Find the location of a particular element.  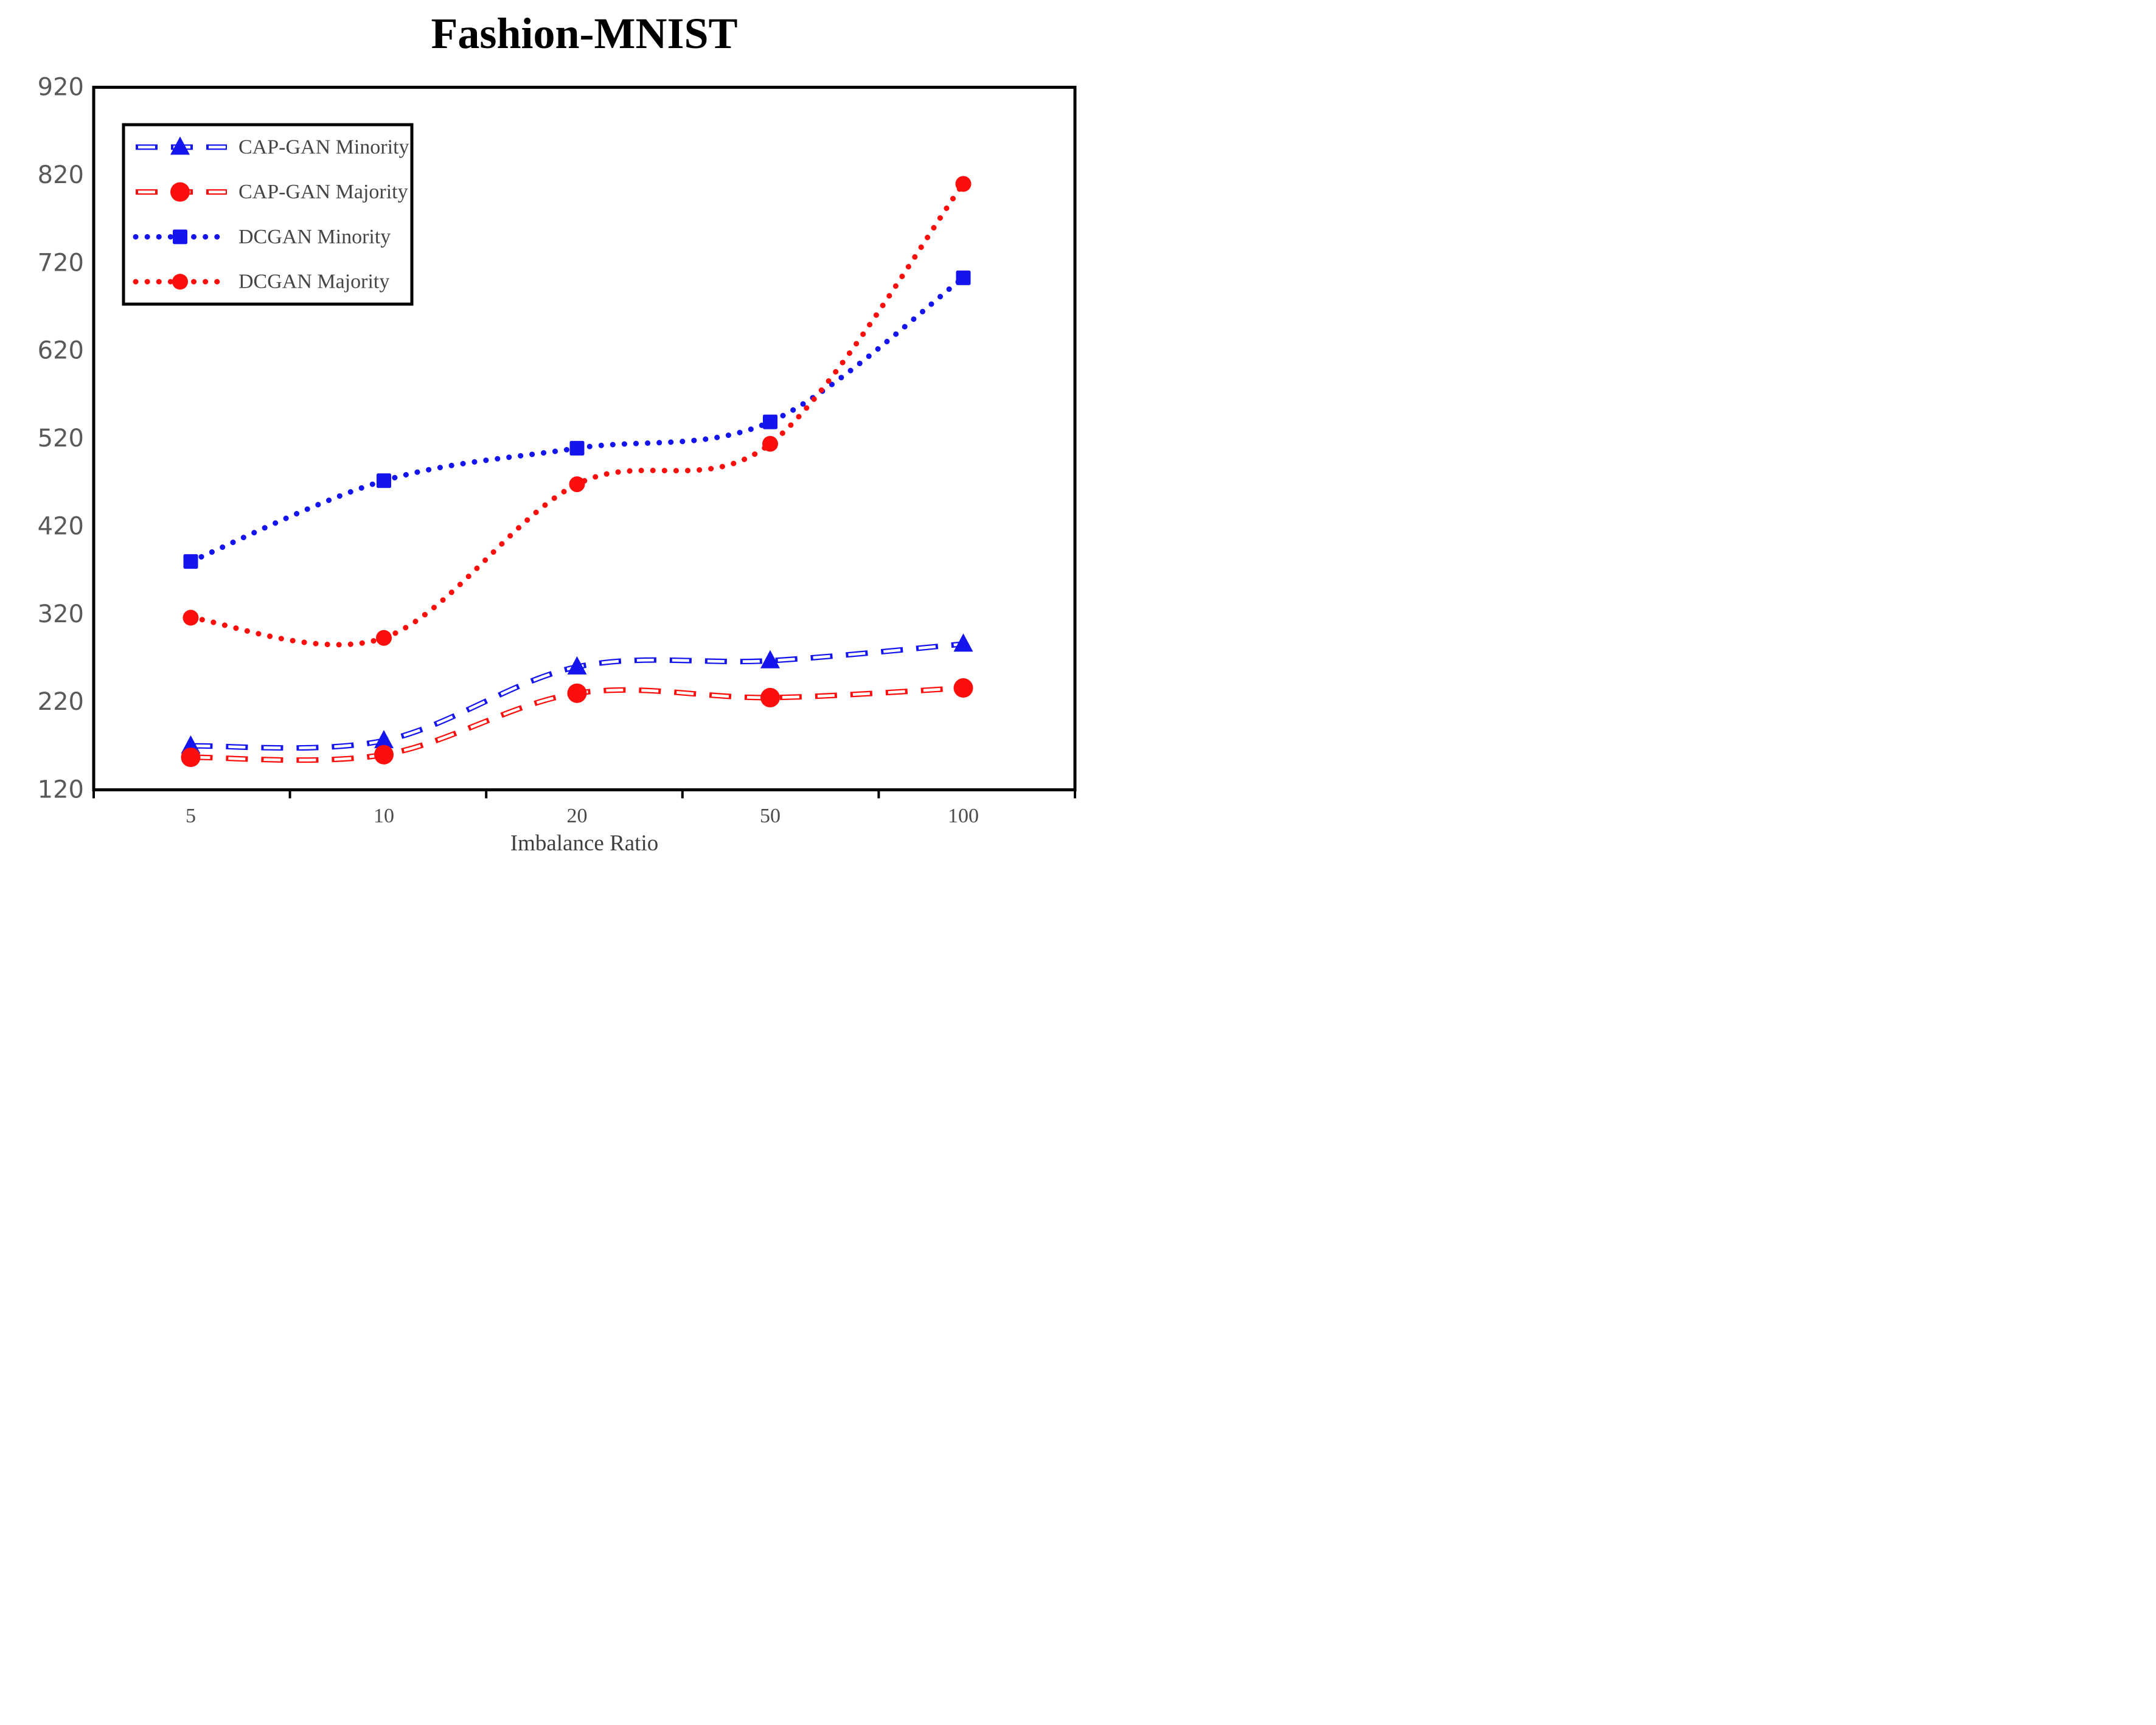

legend-item-label: DCGAN Minority is located at coordinates (314, 237).